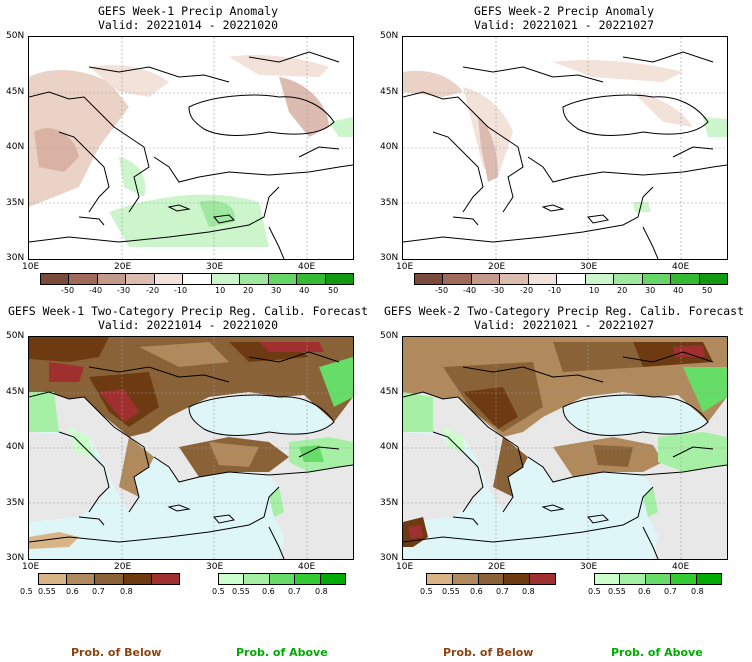 The width and height of the screenshot is (752, 662). Describe the element at coordinates (697, 591) in the screenshot. I see `colorbar-label: 0.8` at that location.